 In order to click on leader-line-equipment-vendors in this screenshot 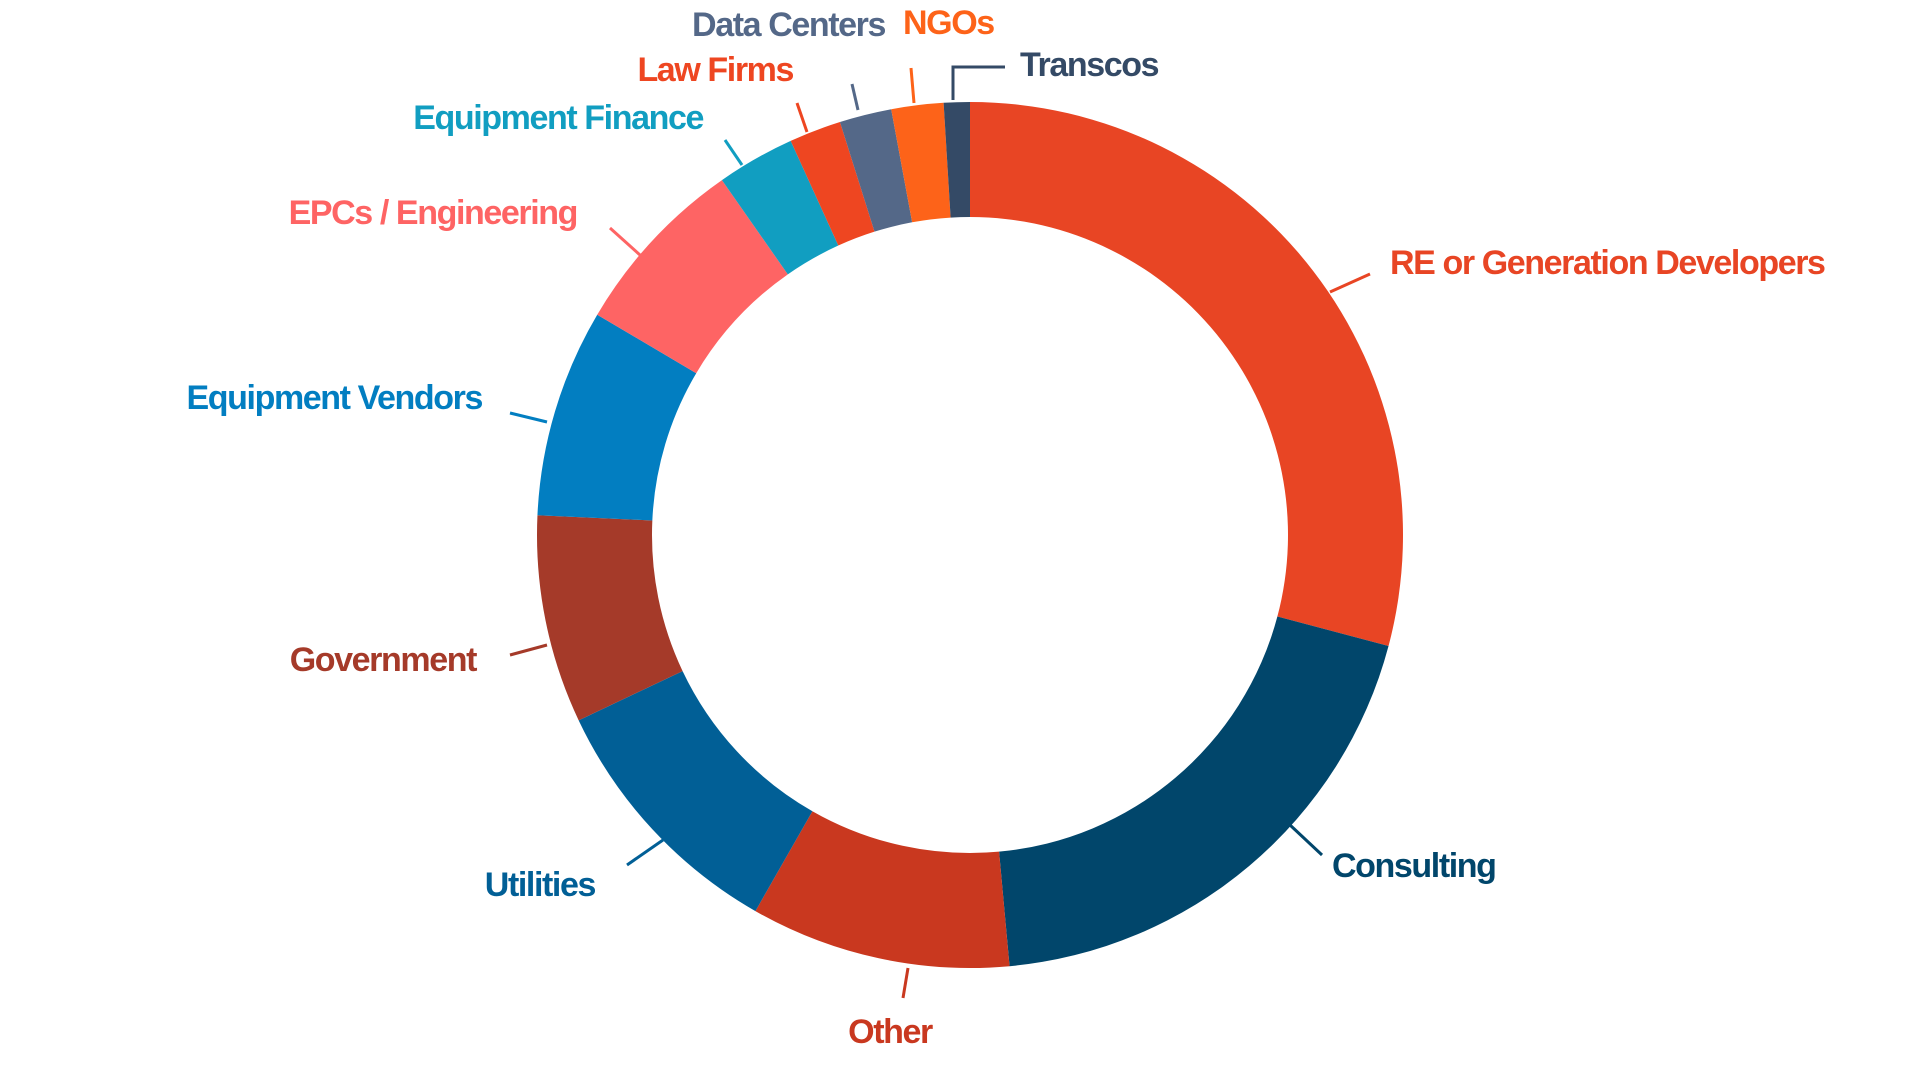, I will do `click(528, 417)`.